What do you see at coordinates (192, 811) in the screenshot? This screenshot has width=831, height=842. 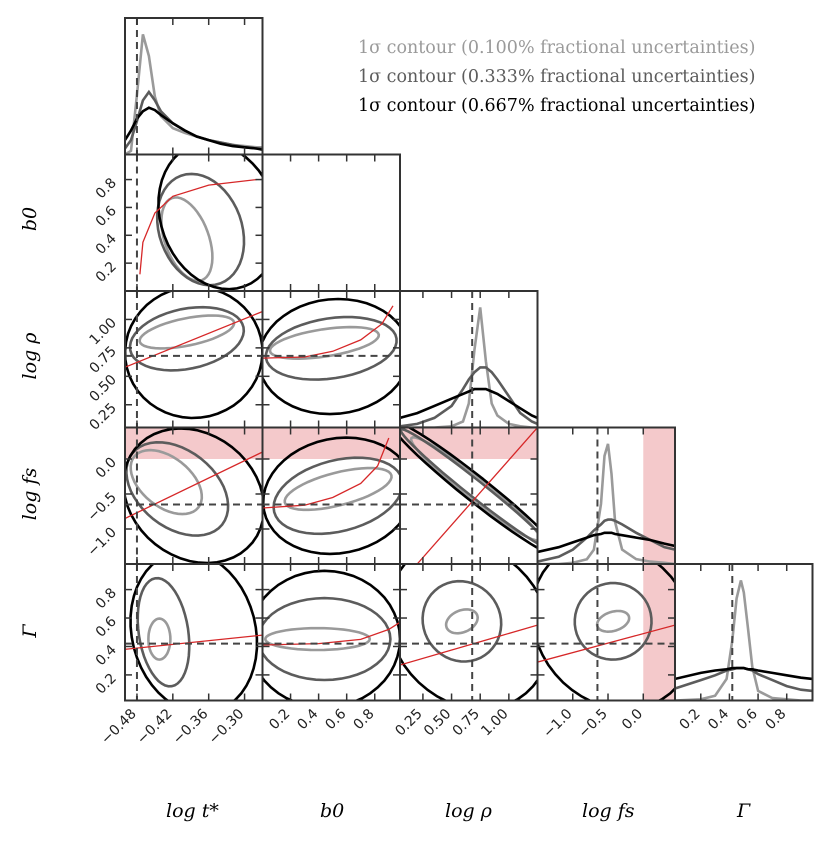 I see `x-axis-label-log-t: log t*` at bounding box center [192, 811].